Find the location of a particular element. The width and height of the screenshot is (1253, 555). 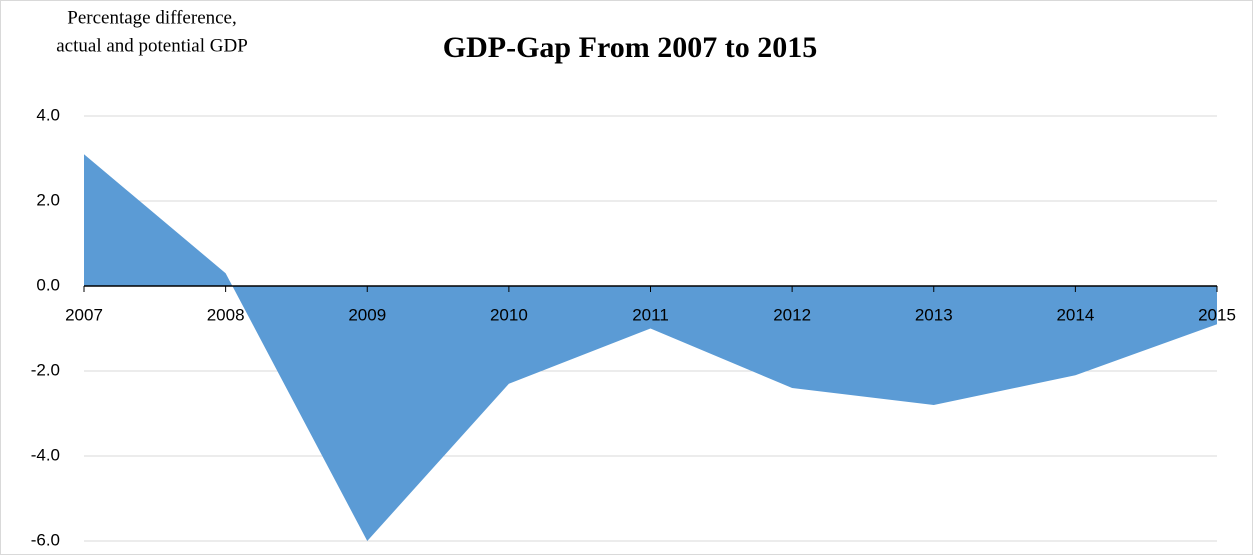

x-tick-label: 2011 is located at coordinates (650, 314).